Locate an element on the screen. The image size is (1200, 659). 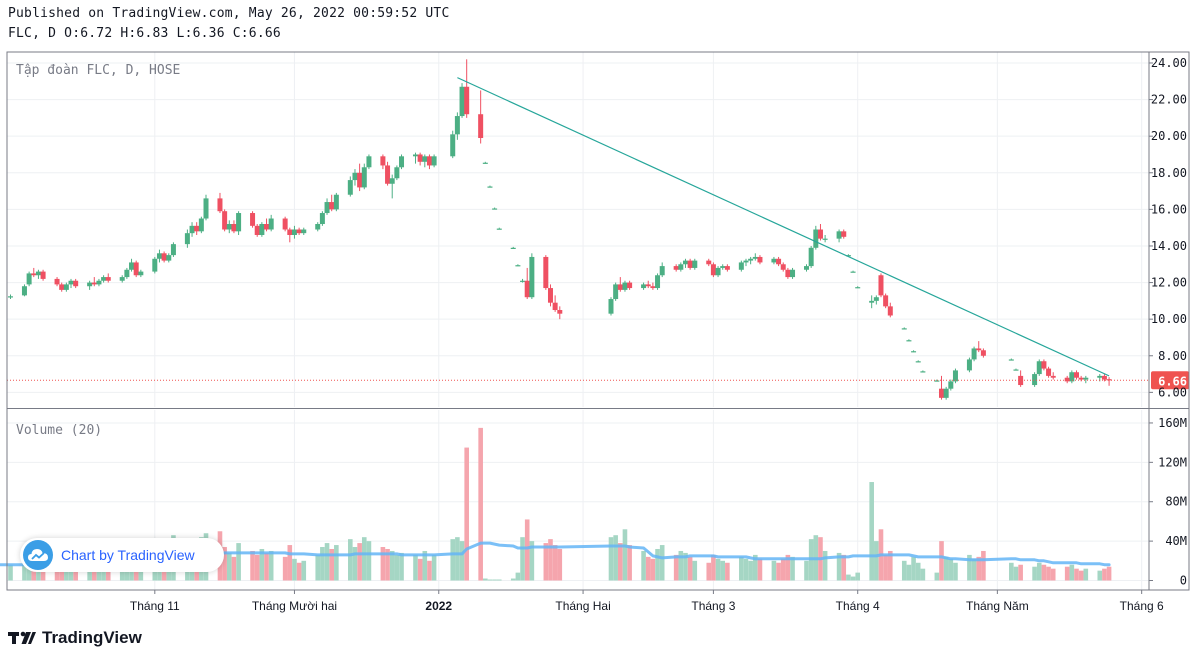
time-axis-label: Tháng 4 is located at coordinates (858, 606).